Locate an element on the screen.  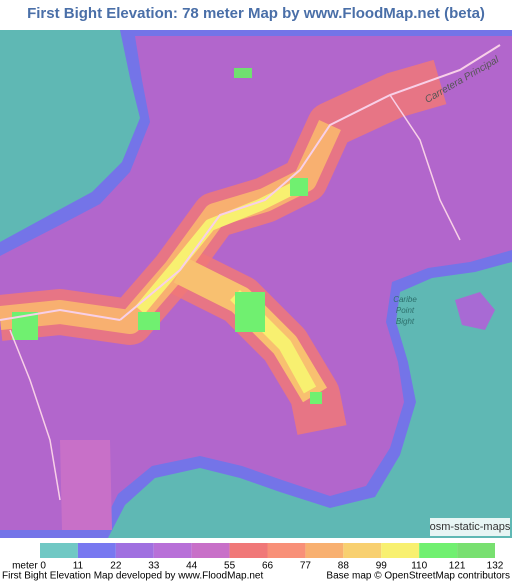
legend-label: 11 is located at coordinates (78, 566).